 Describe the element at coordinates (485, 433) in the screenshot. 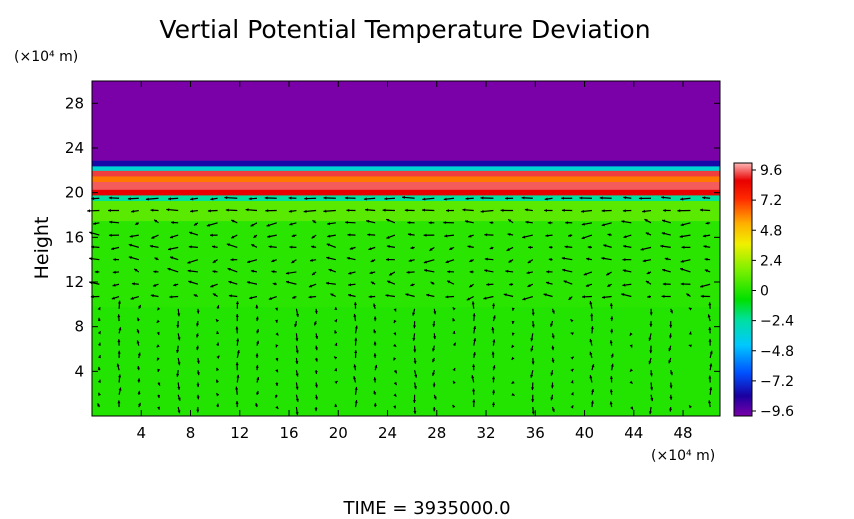

I see `x-tick-label: 32` at that location.